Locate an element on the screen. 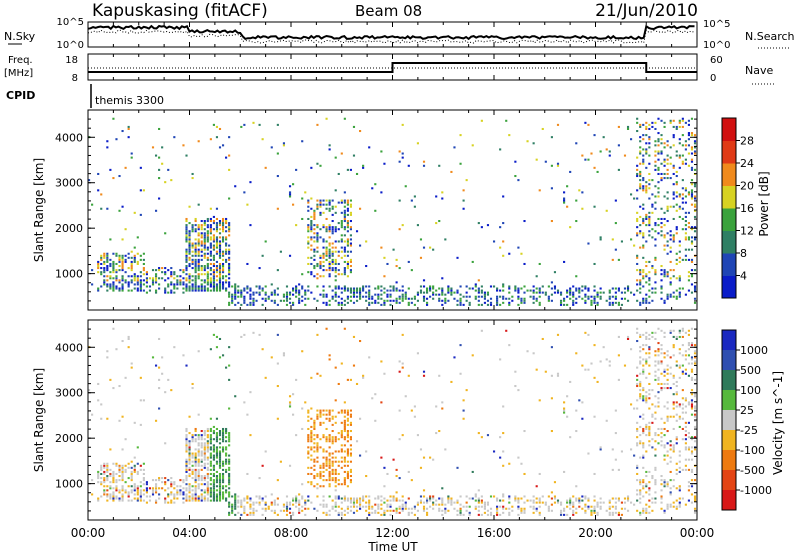  velocity-ytick-4000: 4000 is located at coordinates (69, 347).